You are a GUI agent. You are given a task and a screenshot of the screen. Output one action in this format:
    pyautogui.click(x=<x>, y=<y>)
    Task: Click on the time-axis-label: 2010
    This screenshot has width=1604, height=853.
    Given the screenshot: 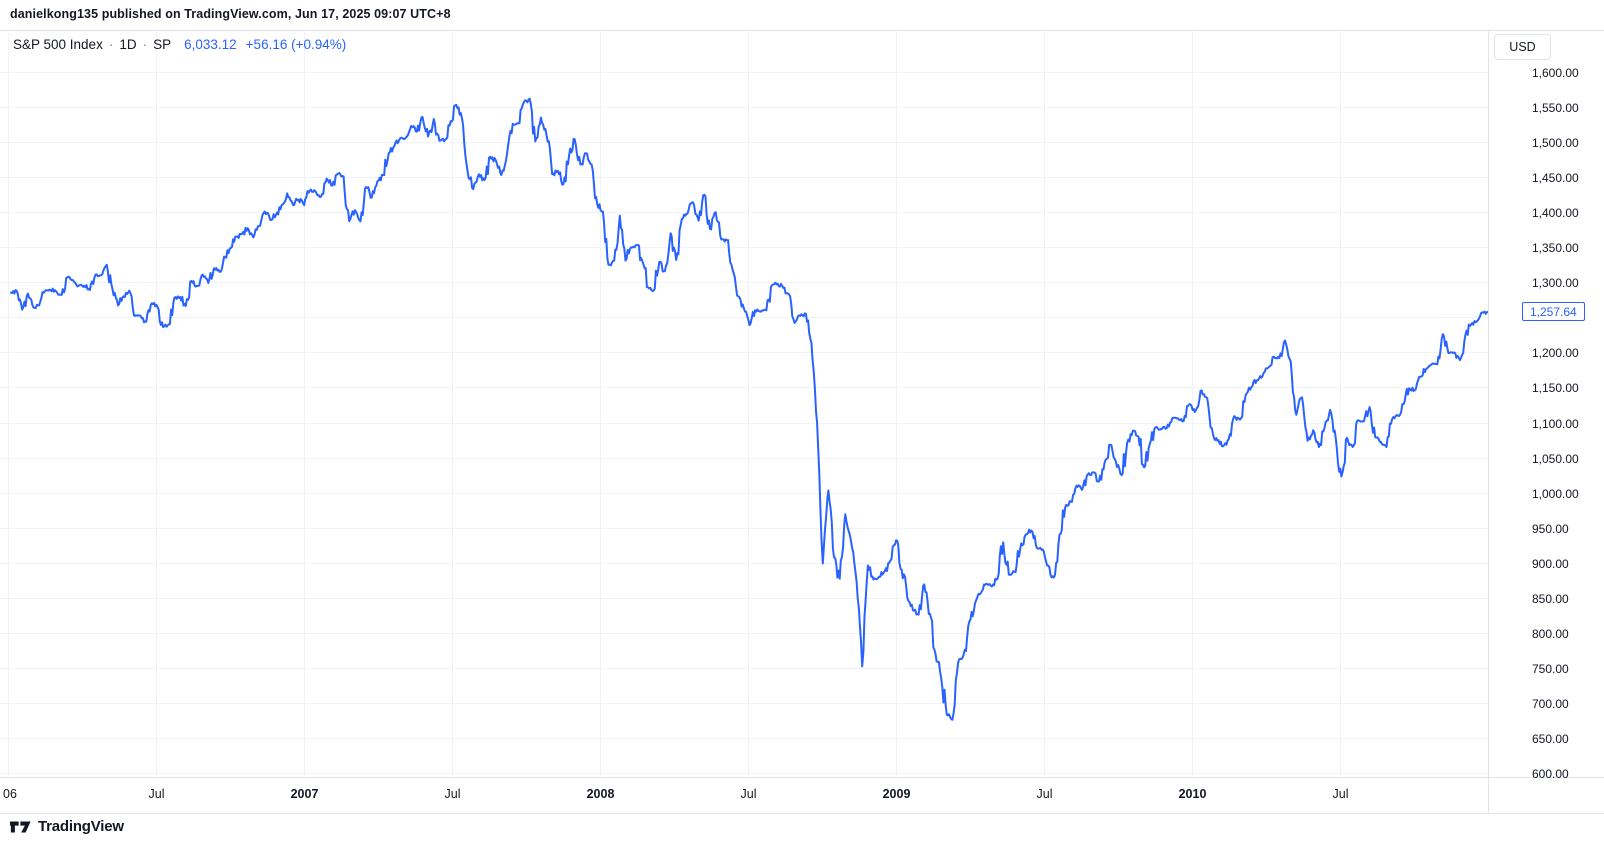 What is the action you would take?
    pyautogui.click(x=1192, y=794)
    